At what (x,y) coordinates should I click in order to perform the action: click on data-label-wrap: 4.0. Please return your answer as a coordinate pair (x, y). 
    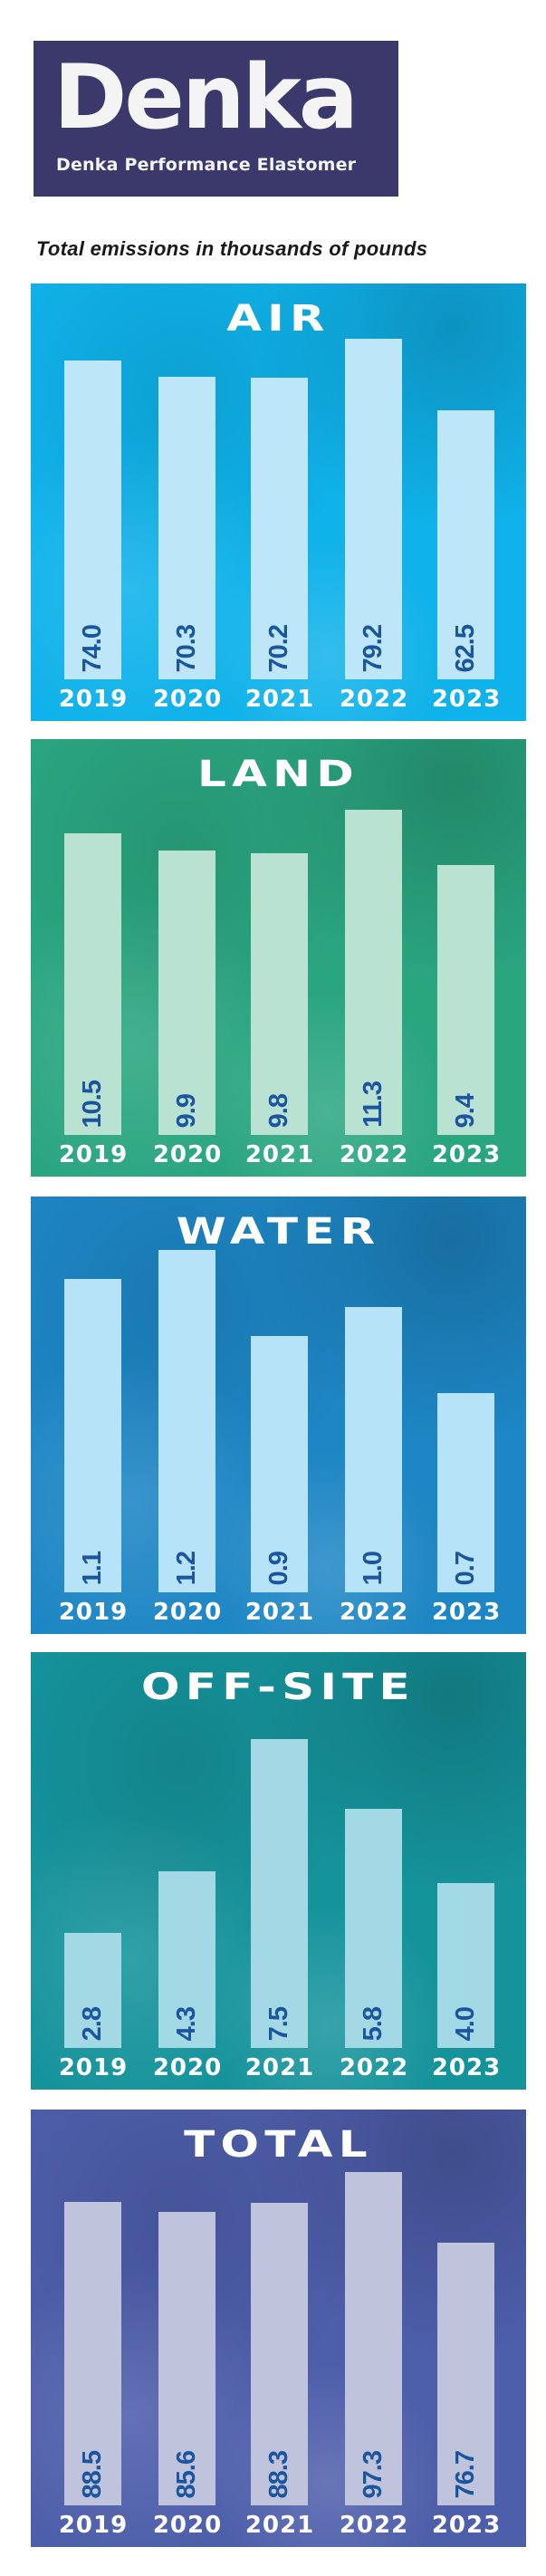
    Looking at the image, I should click on (466, 1995).